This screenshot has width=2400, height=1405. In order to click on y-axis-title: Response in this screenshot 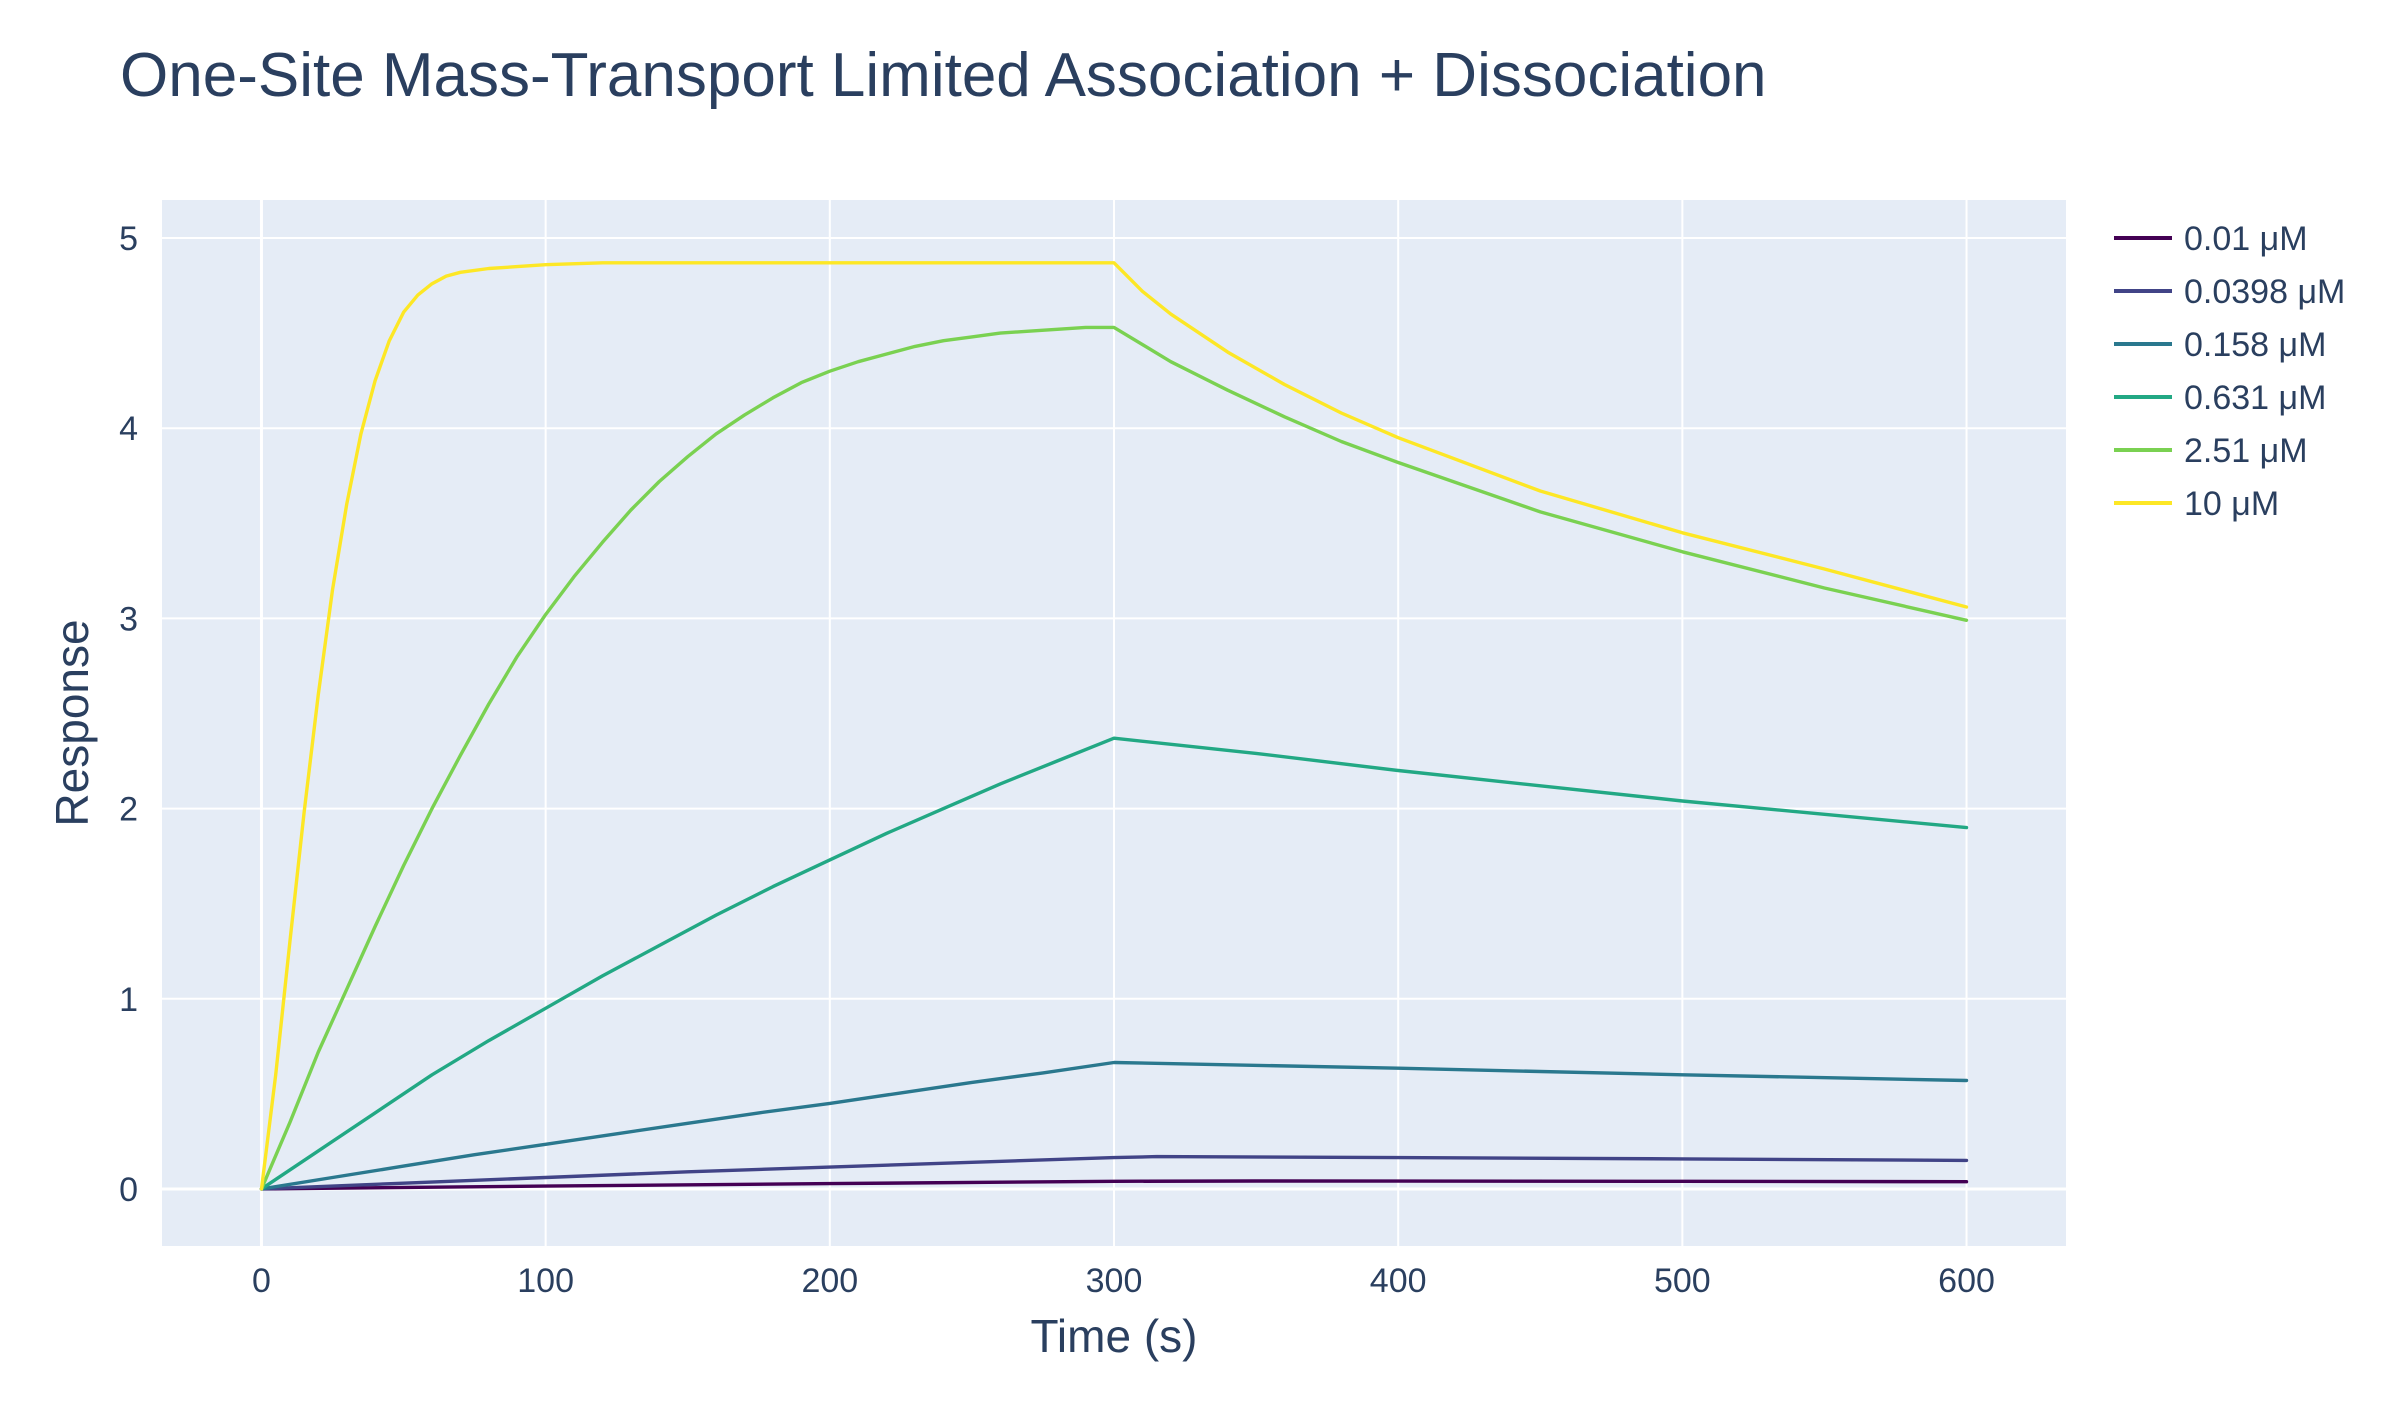, I will do `click(72, 722)`.